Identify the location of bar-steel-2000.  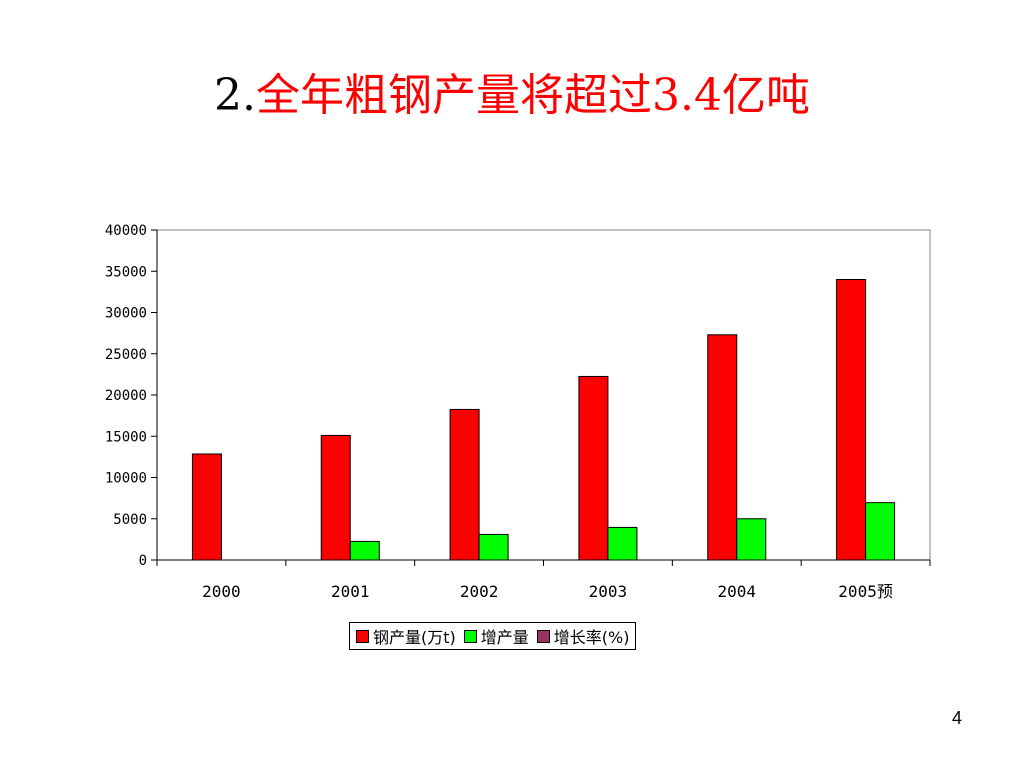
(206, 507).